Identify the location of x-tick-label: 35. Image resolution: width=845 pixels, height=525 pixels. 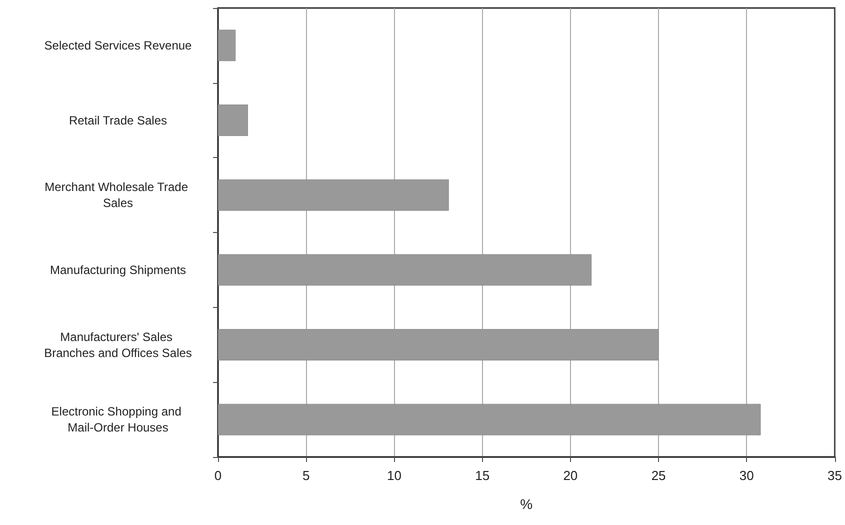
(835, 475).